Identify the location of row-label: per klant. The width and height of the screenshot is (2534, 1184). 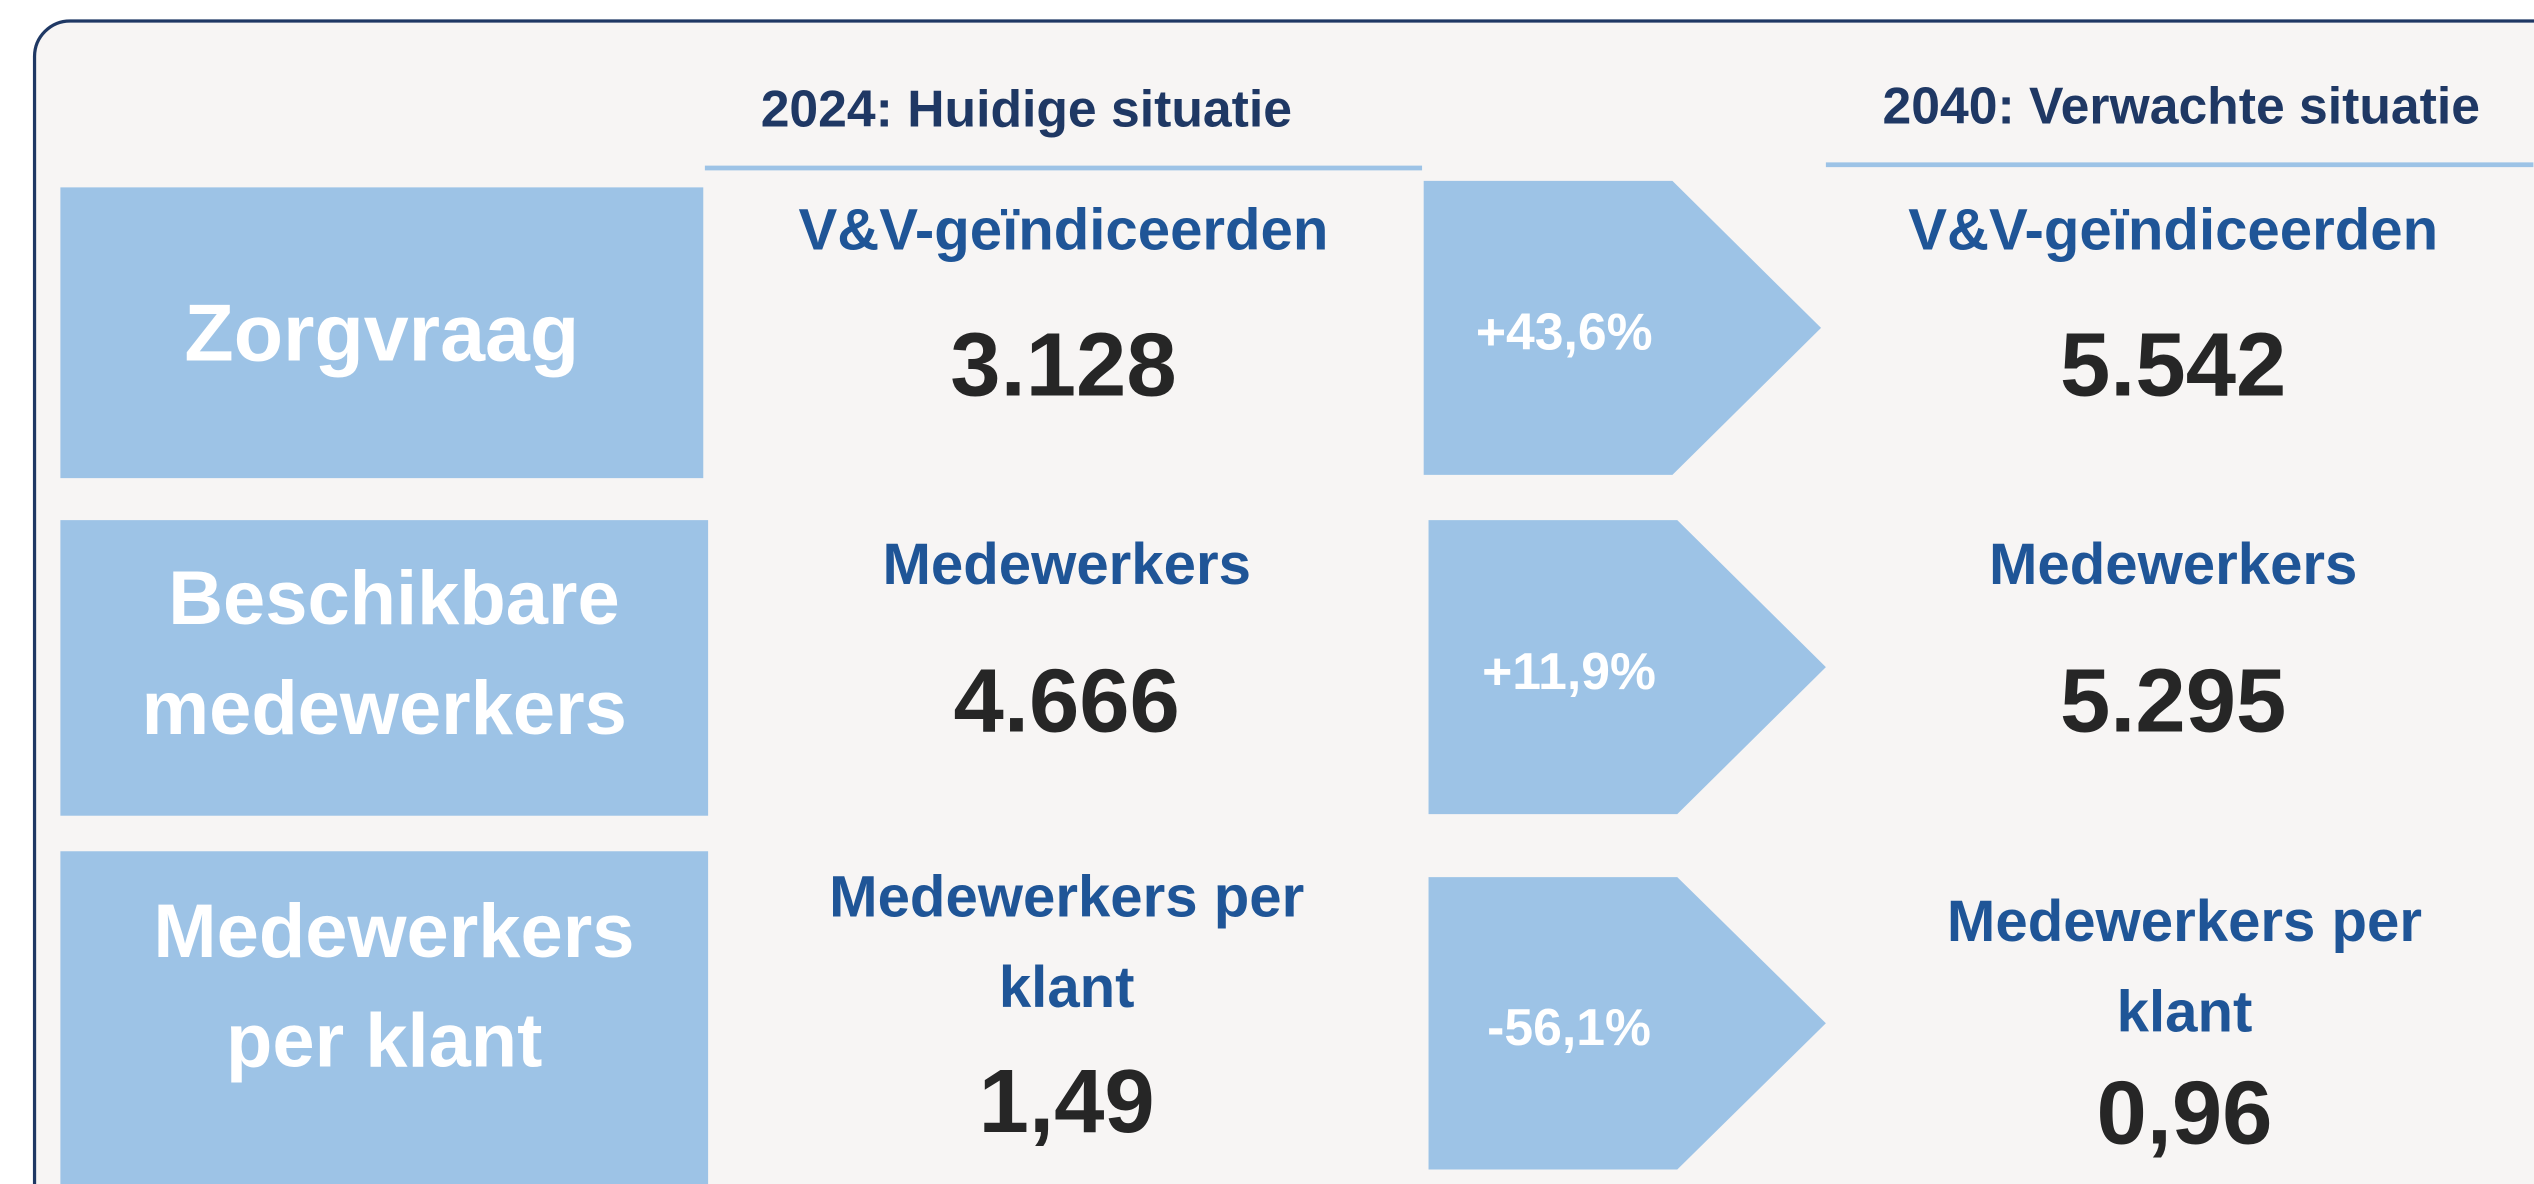
(384, 1041).